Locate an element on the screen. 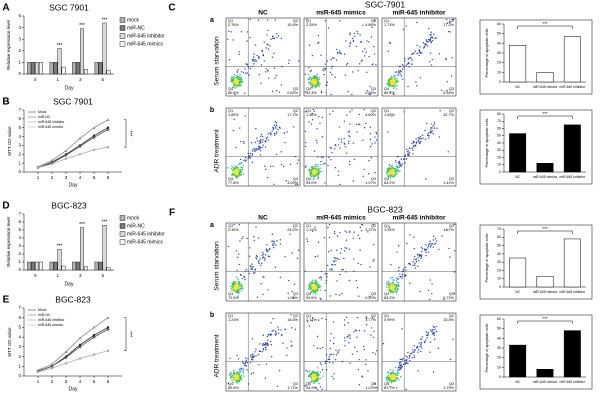 This screenshot has height=401, width=600. quadrant-percent: 93.9% is located at coordinates (311, 388).